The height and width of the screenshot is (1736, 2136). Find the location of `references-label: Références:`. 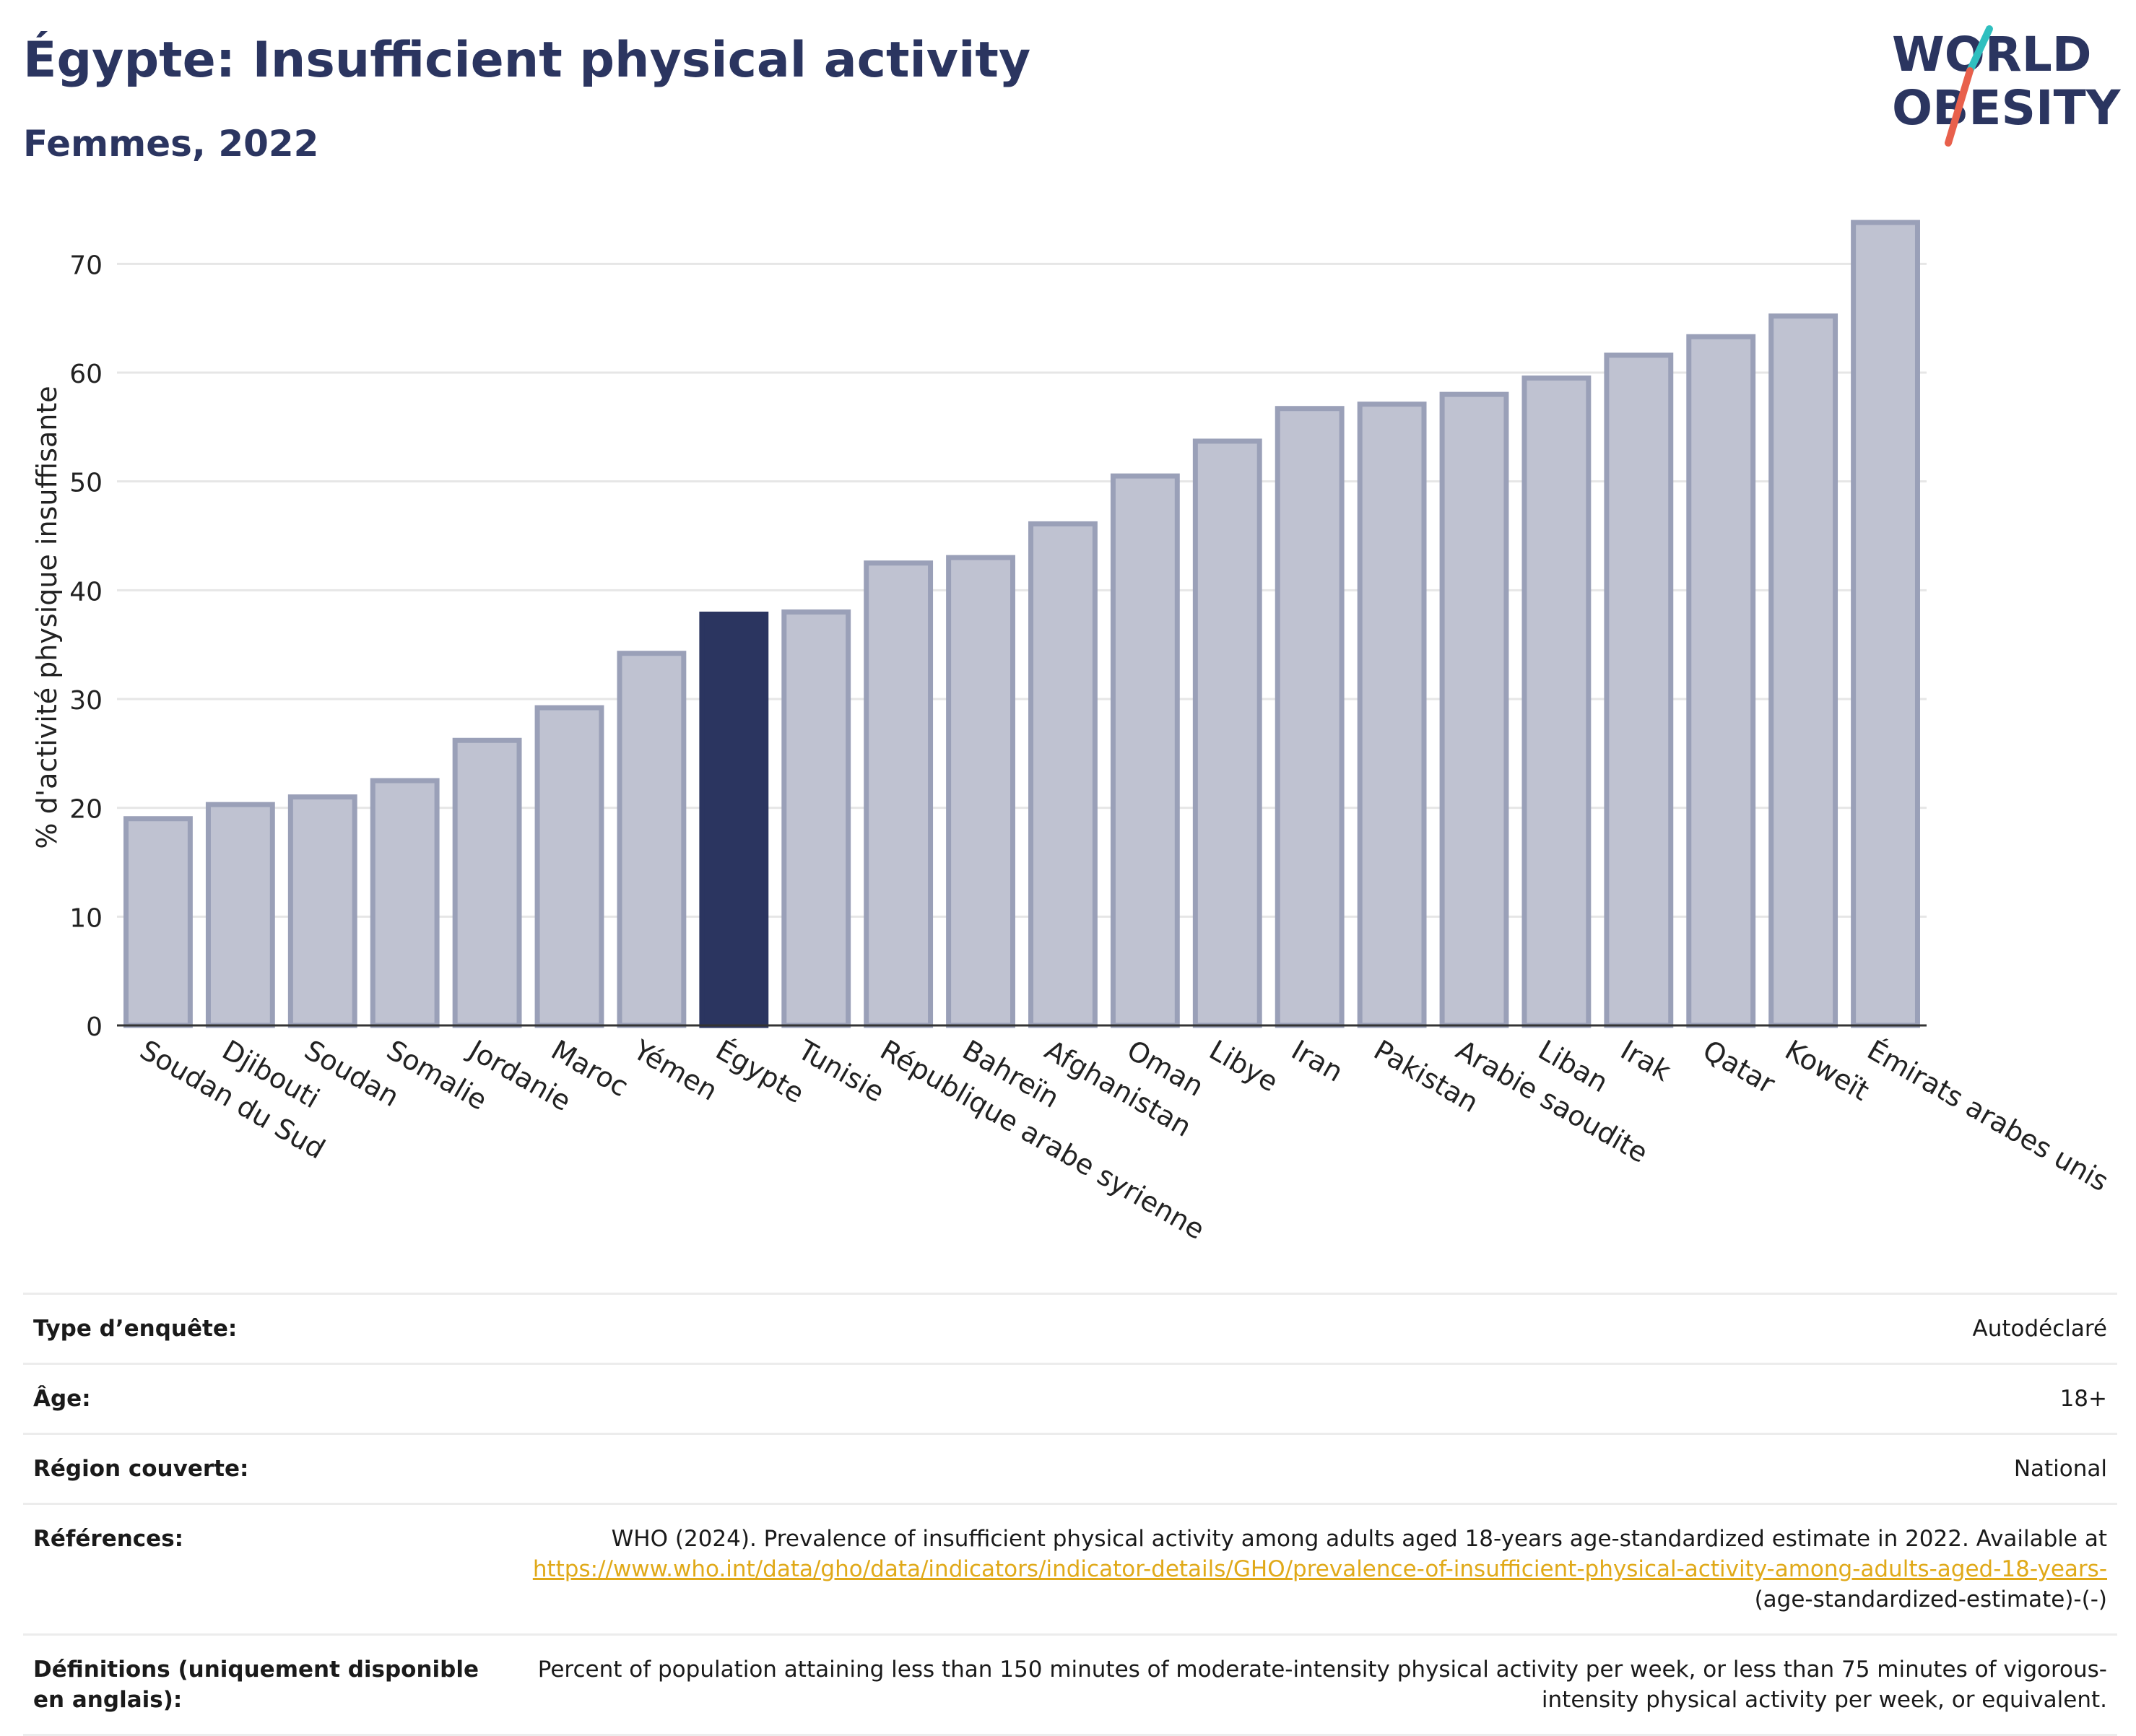

references-label: Références: is located at coordinates (272, 1569).